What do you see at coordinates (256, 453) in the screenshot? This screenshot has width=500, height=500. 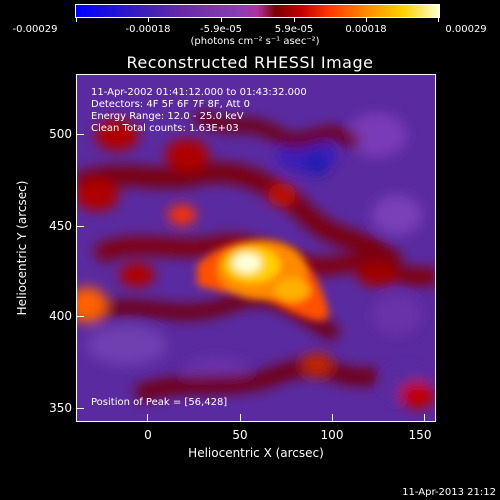 I see `x-axis-label: Heliocentric X (arcsec)` at bounding box center [256, 453].